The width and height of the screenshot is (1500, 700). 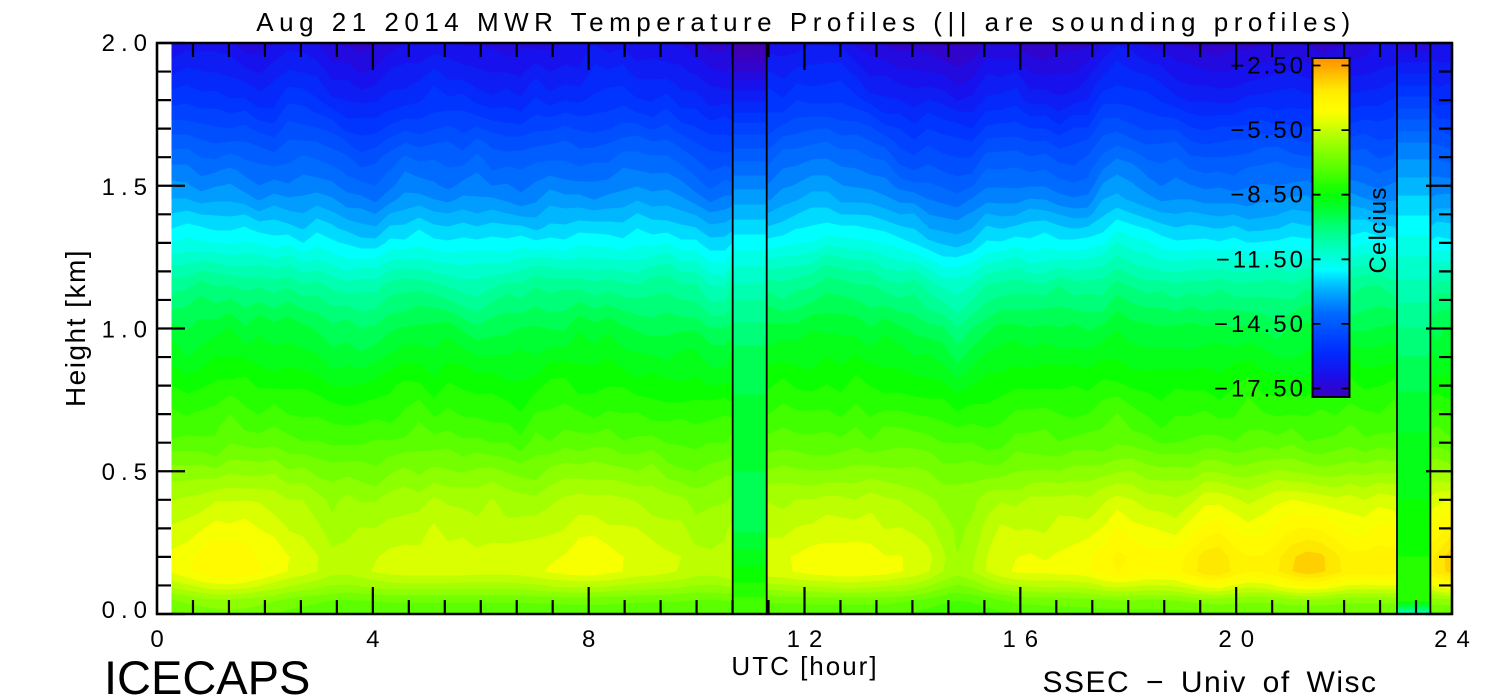 What do you see at coordinates (127, 610) in the screenshot?
I see `svg-text: 0.0` at bounding box center [127, 610].